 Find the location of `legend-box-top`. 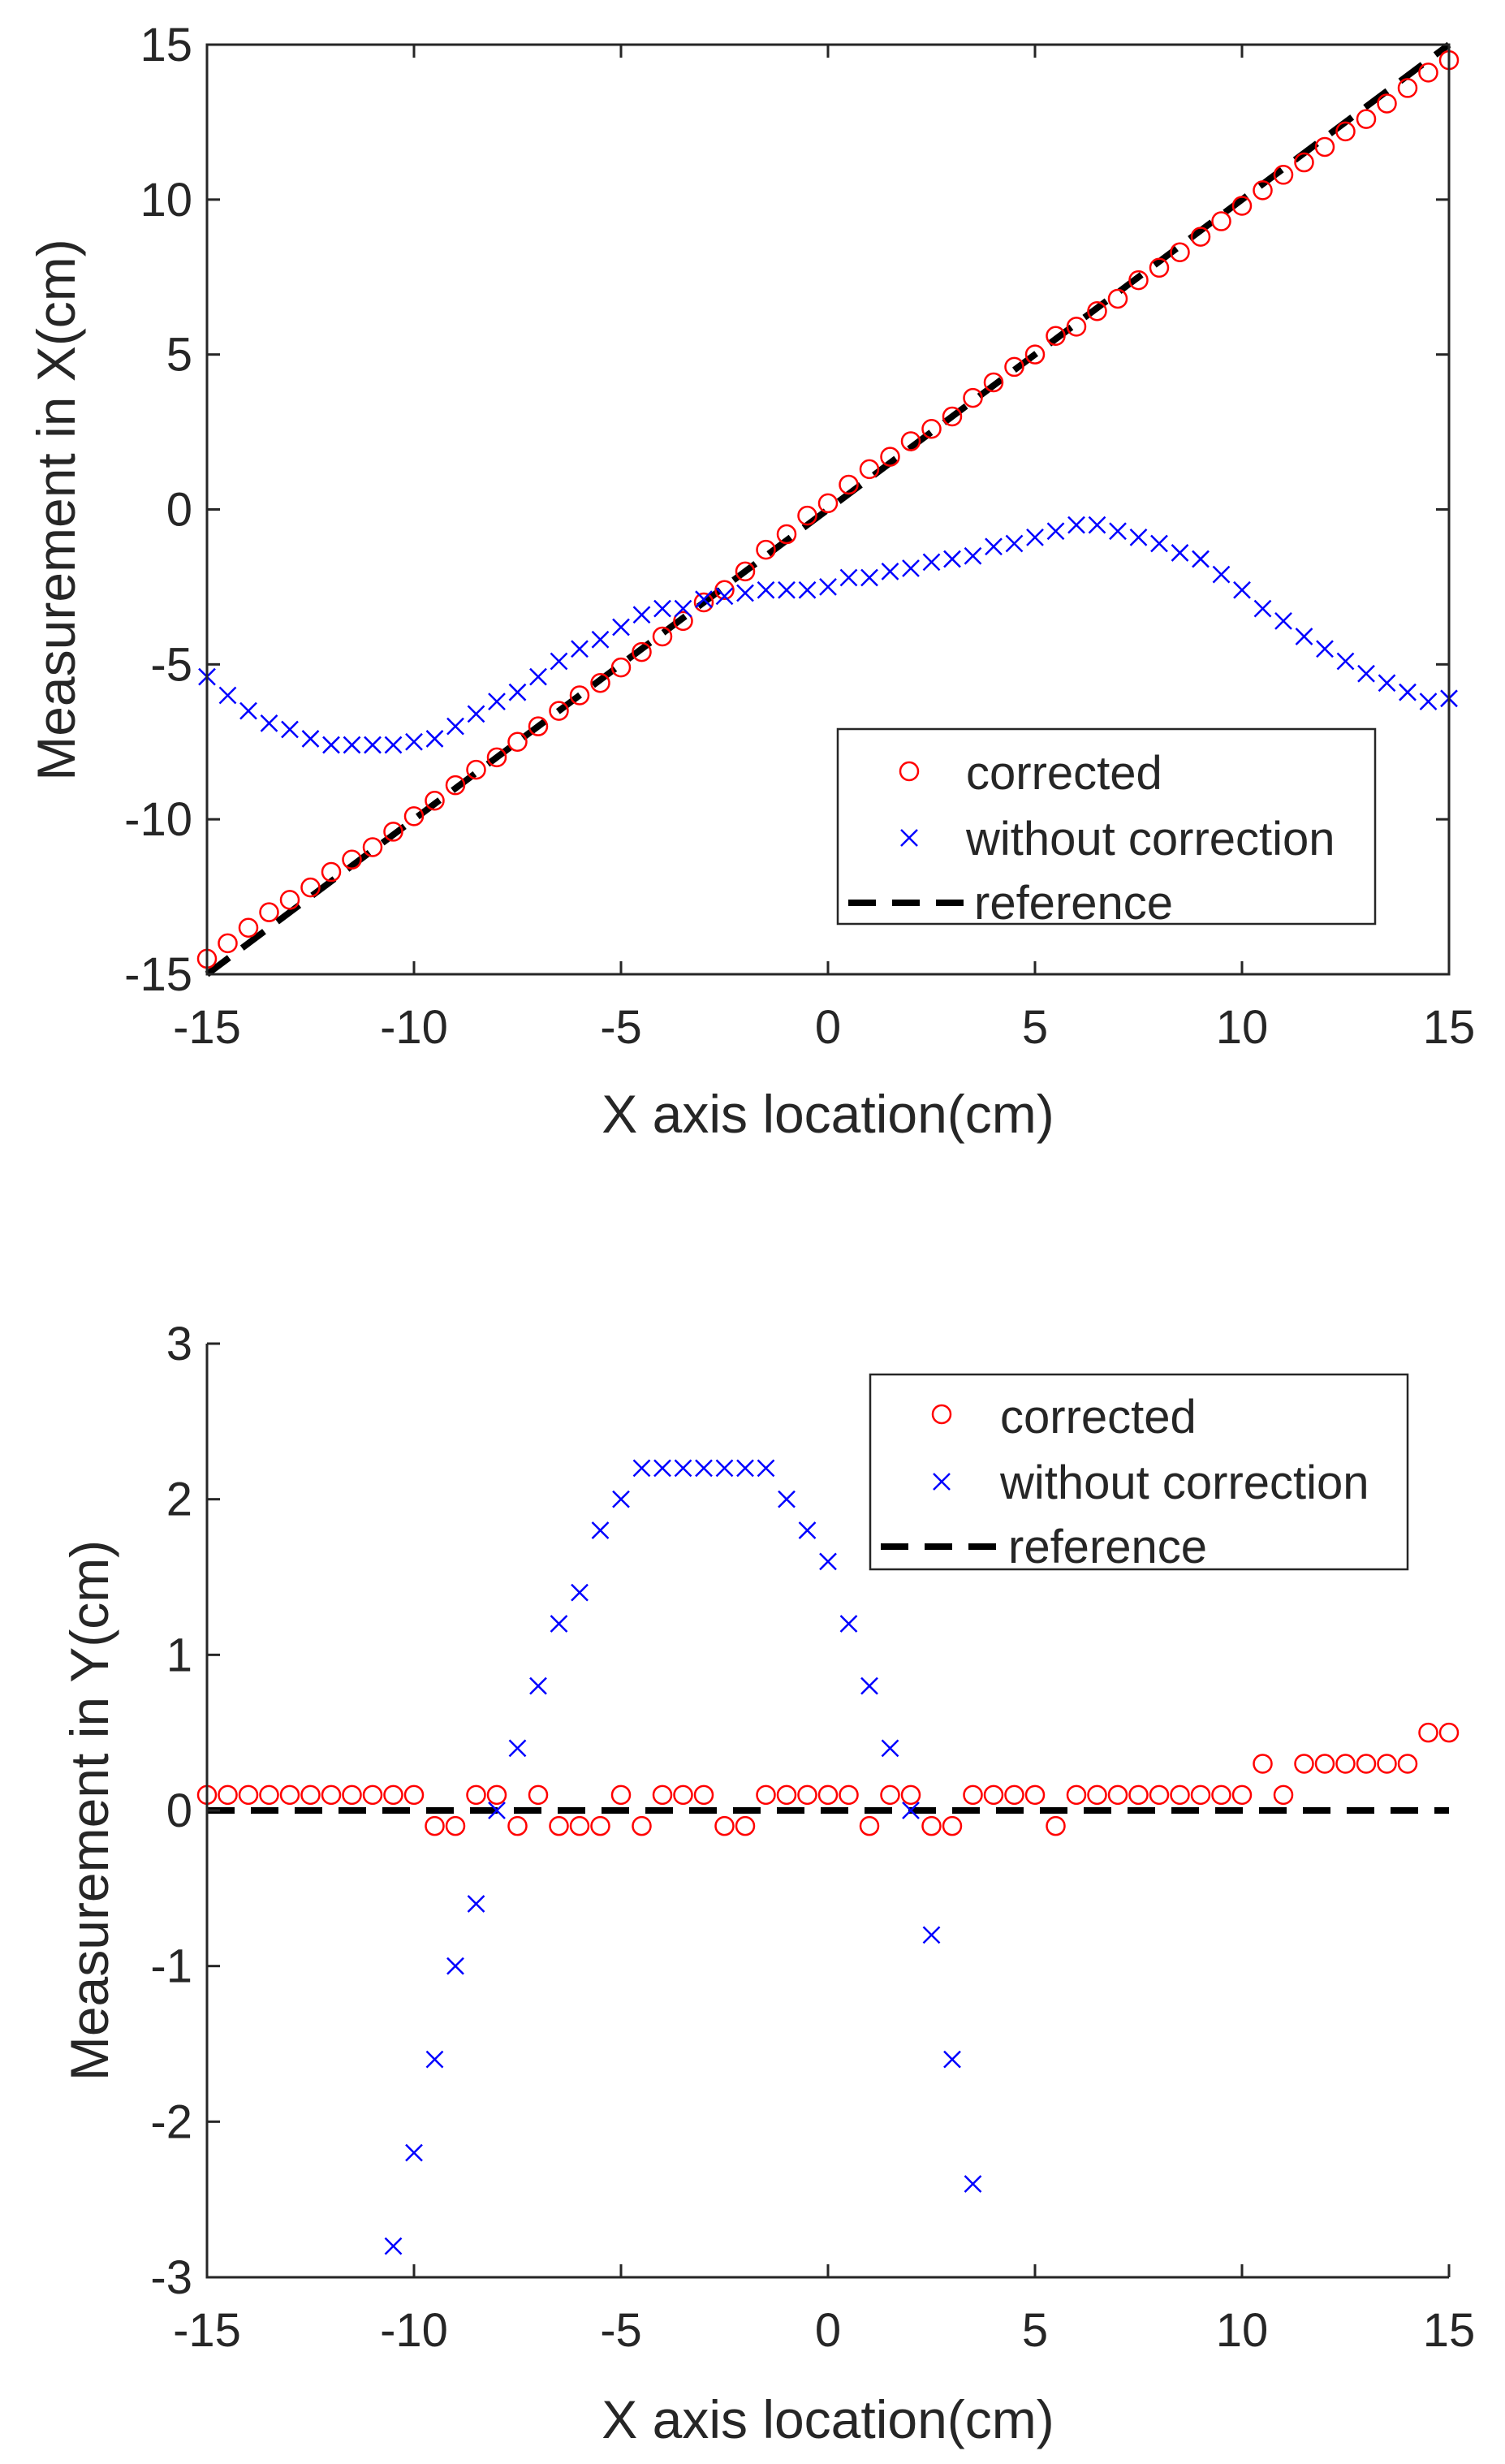

legend-box-top is located at coordinates (1106, 826).